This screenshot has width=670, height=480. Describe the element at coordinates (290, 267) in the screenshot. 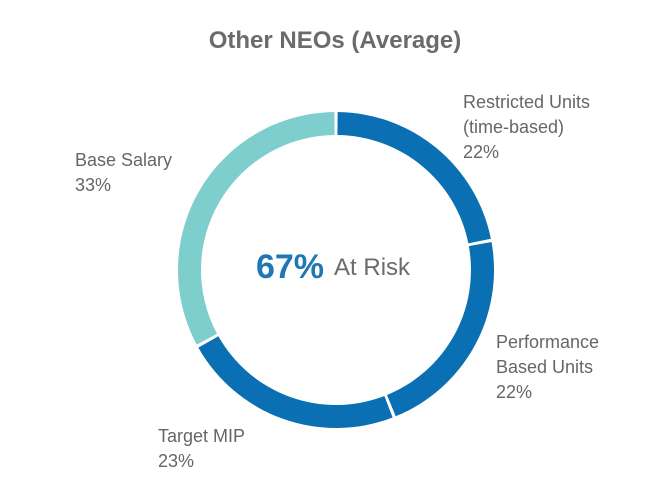

I see `center-value: 67%` at that location.